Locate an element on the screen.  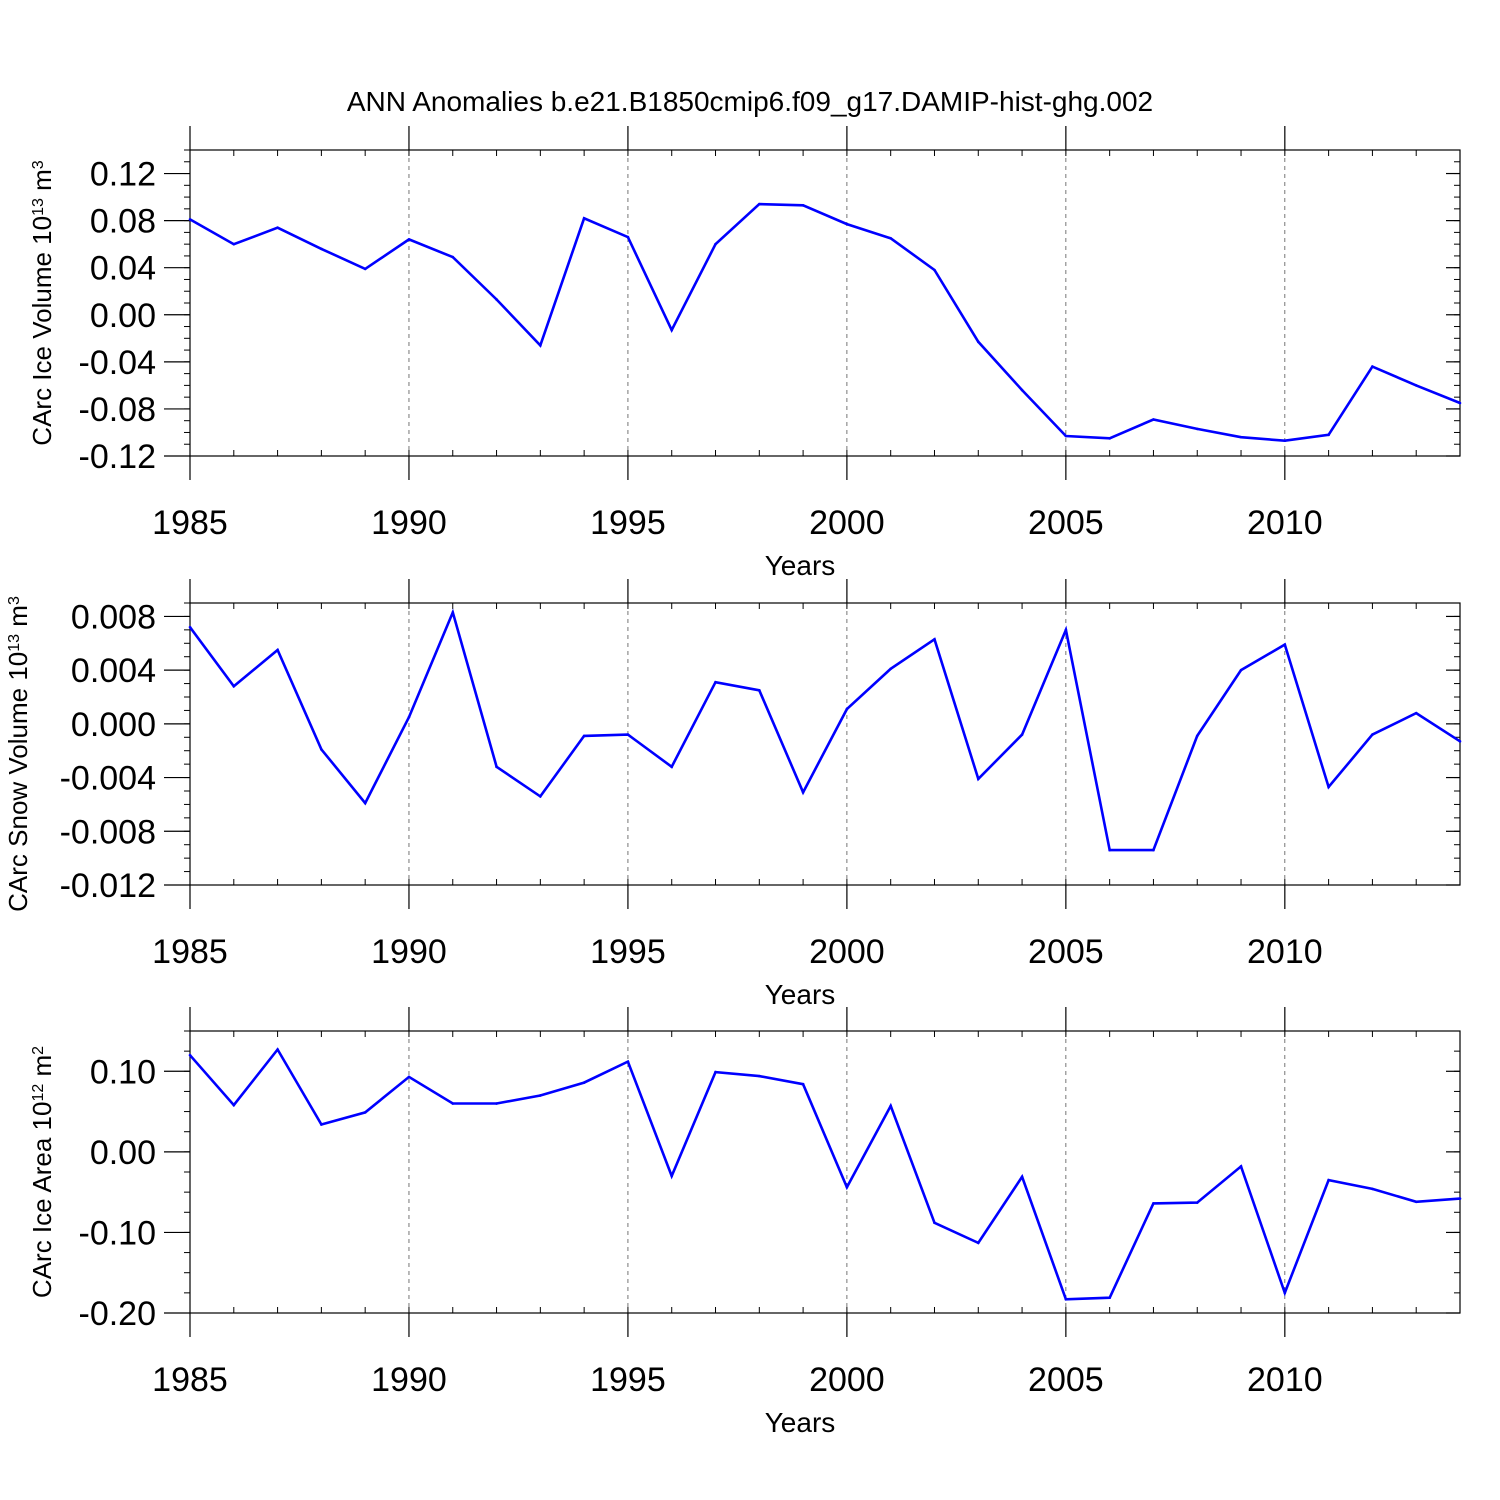
snow-volume-y-axis-label: CArc Snow Volume 1013 m3 is located at coordinates (18, 754).